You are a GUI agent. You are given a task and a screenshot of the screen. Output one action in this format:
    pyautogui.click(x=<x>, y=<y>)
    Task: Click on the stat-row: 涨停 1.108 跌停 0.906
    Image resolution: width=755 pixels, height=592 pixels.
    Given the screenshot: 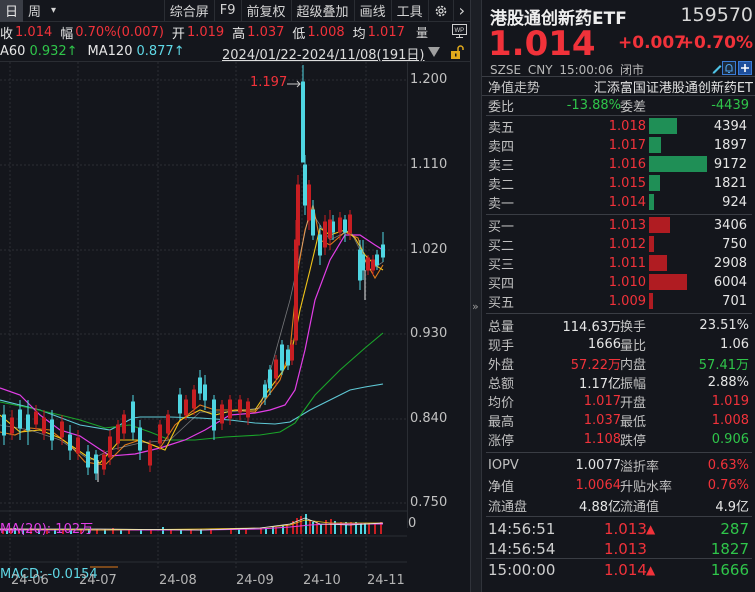 What is the action you would take?
    pyautogui.click(x=618, y=439)
    